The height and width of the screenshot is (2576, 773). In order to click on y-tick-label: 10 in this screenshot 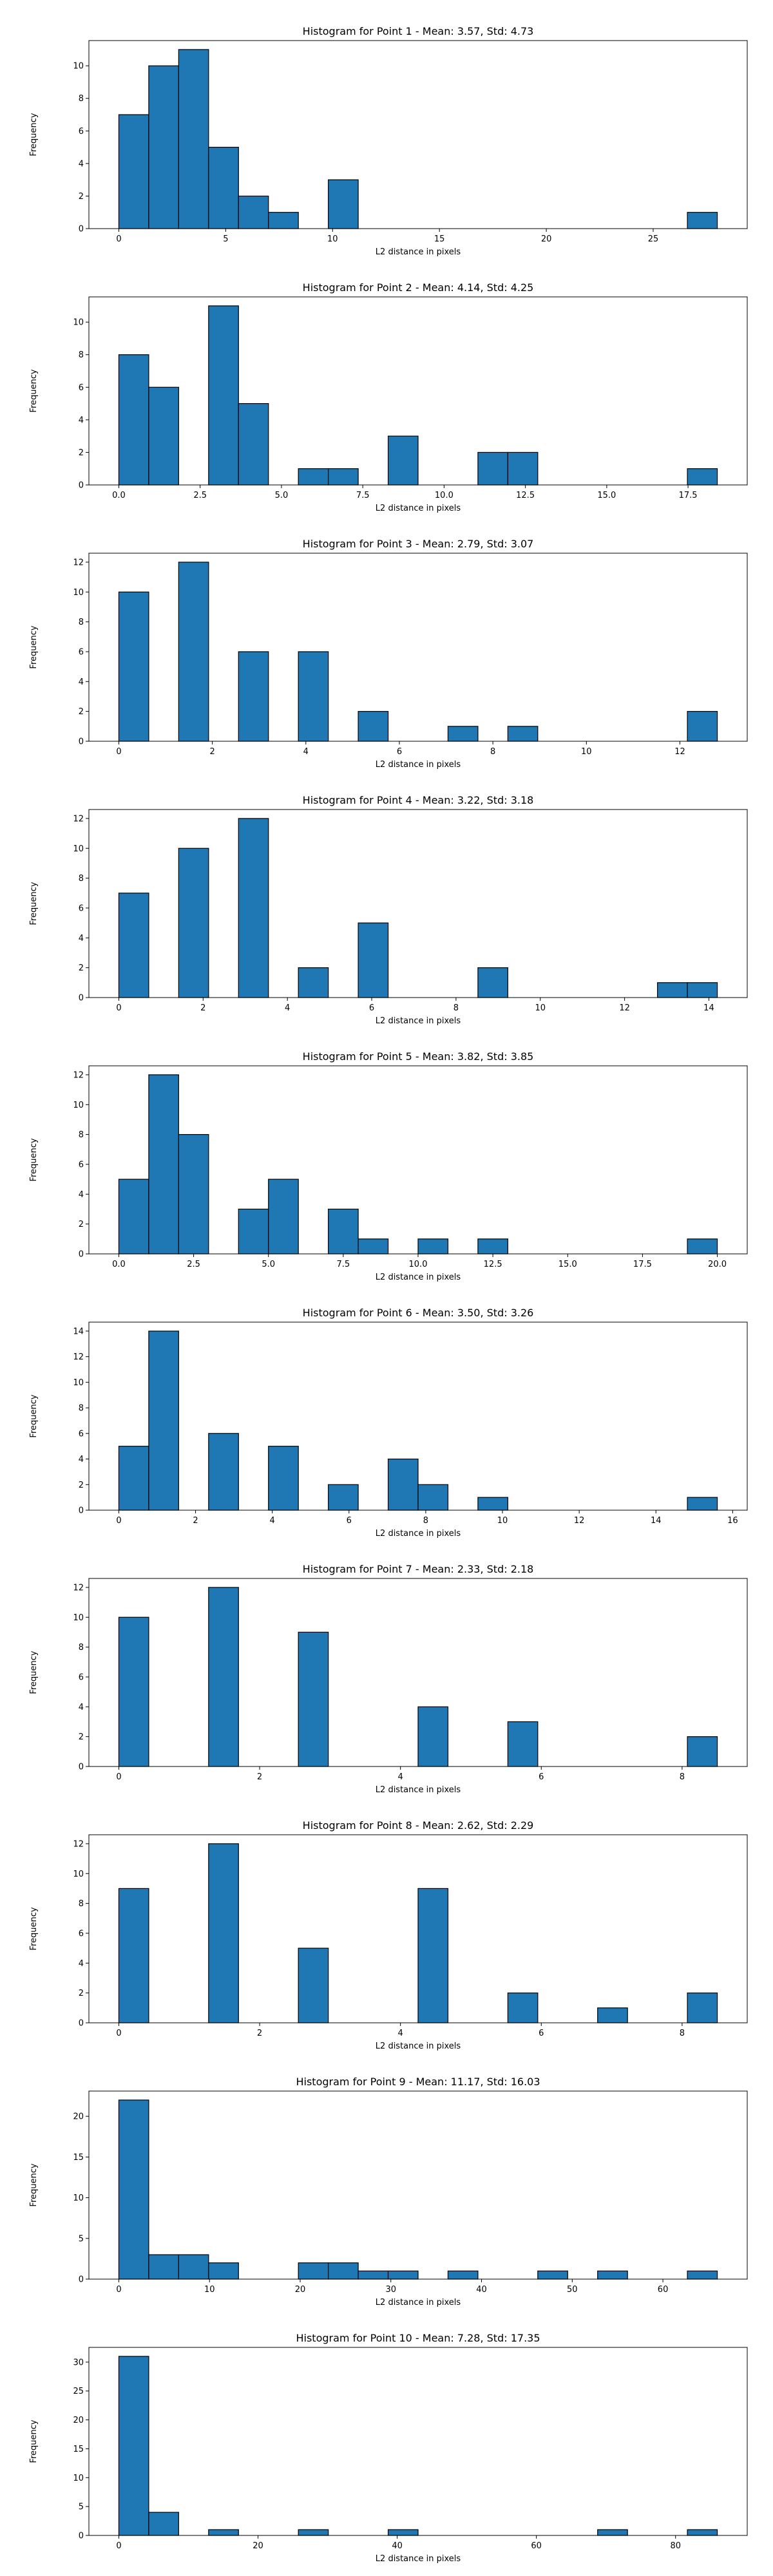, I will do `click(78, 2478)`.